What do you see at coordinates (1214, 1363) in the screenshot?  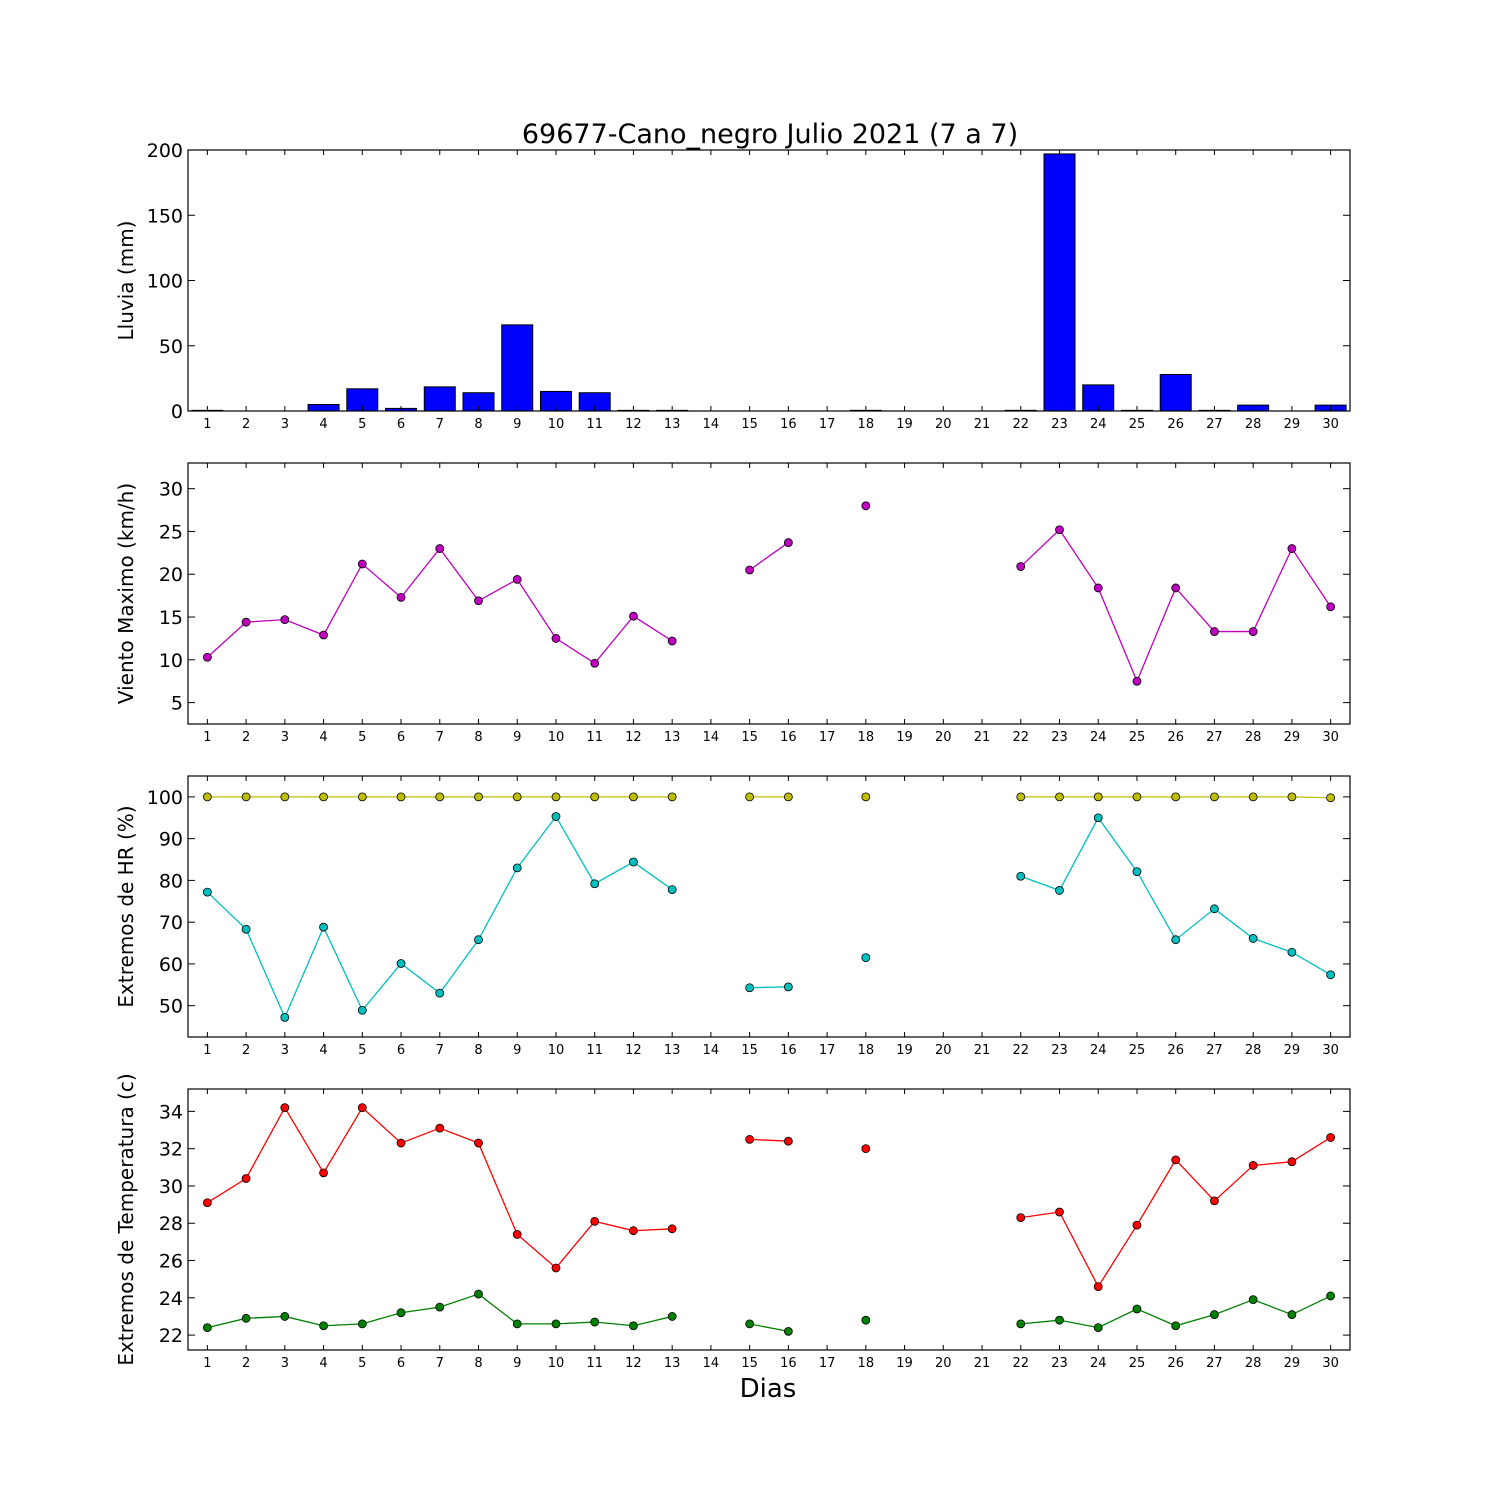 I see `panel-temperature-xtick-label-27: 27` at bounding box center [1214, 1363].